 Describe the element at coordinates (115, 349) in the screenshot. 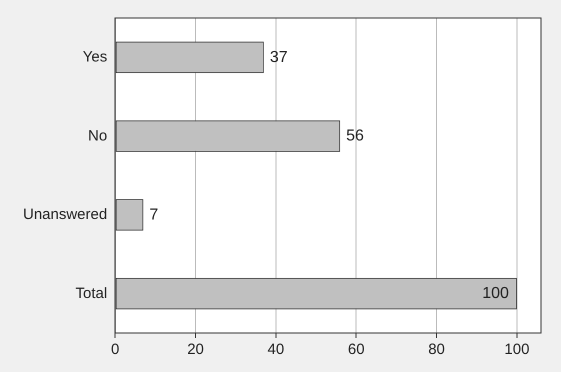

I see `x-tick-label: 0` at that location.